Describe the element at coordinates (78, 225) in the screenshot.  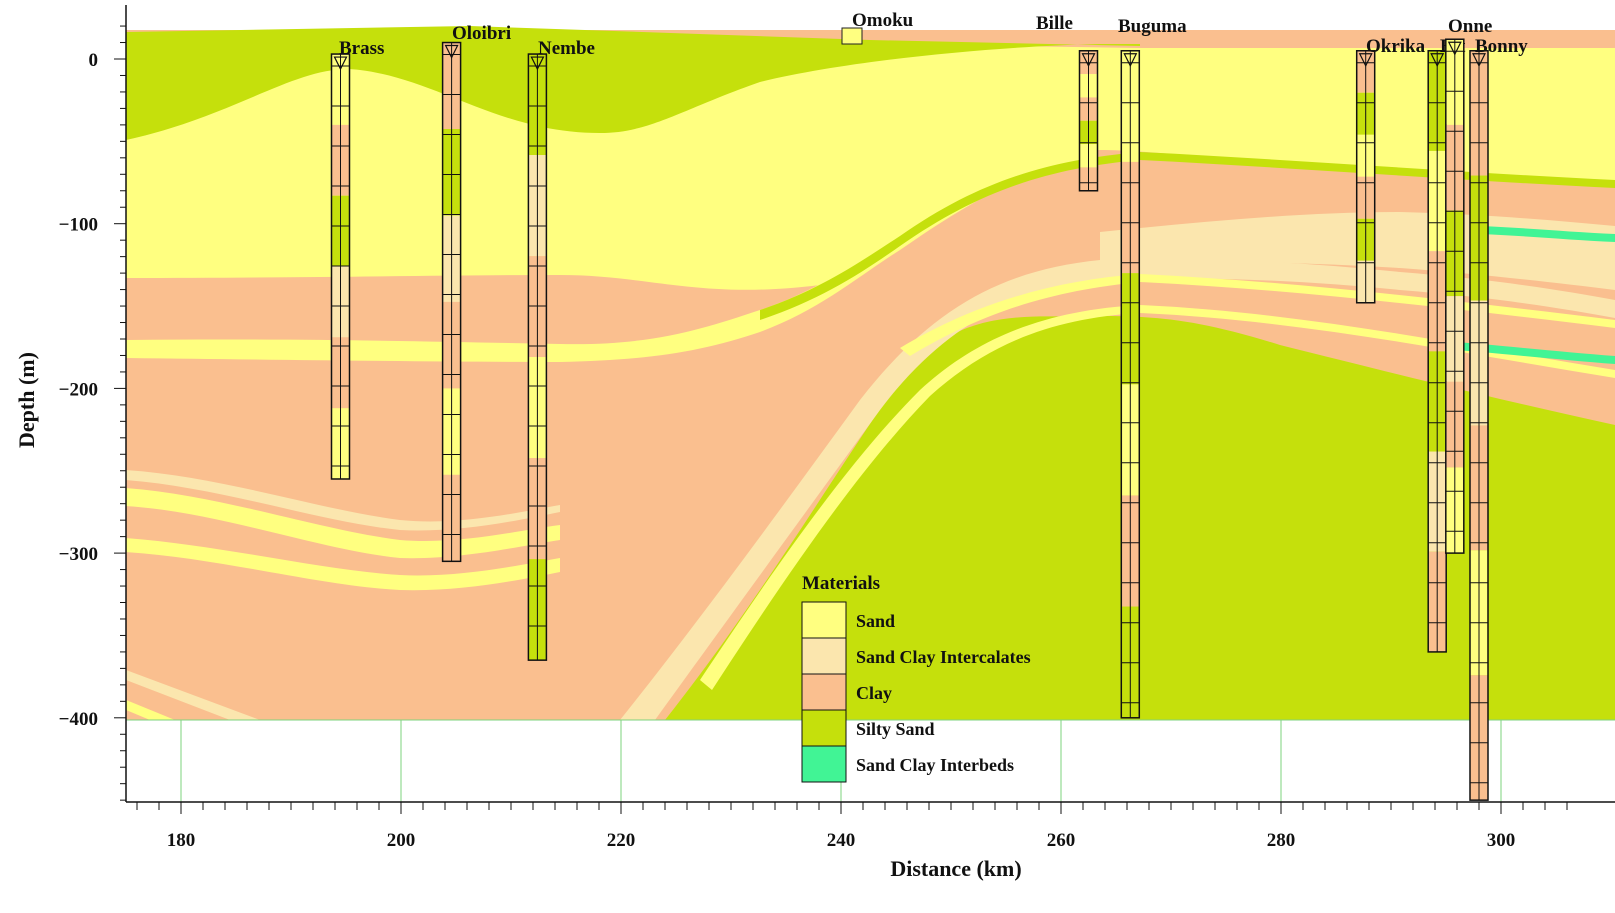
I see `y-tick-label: −100` at that location.